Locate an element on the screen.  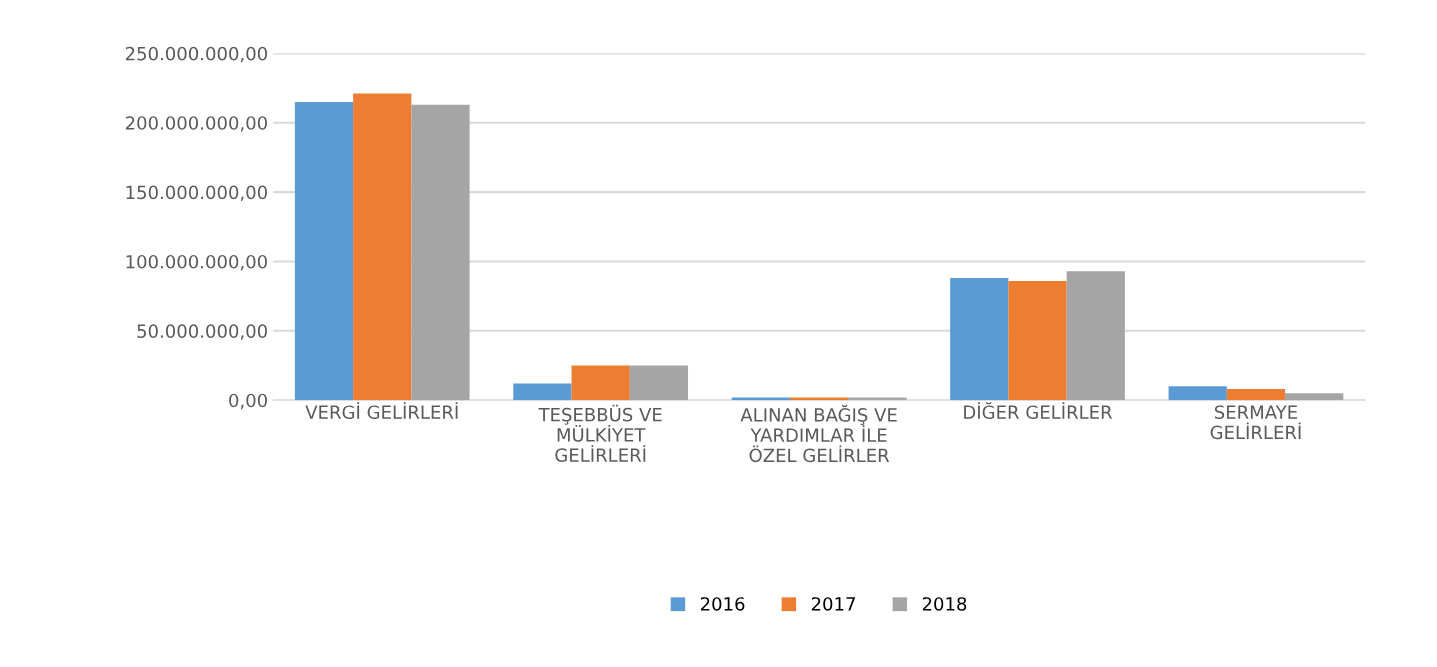
x-tick-label: VERGİ GELİRLERİ is located at coordinates (381, 411).